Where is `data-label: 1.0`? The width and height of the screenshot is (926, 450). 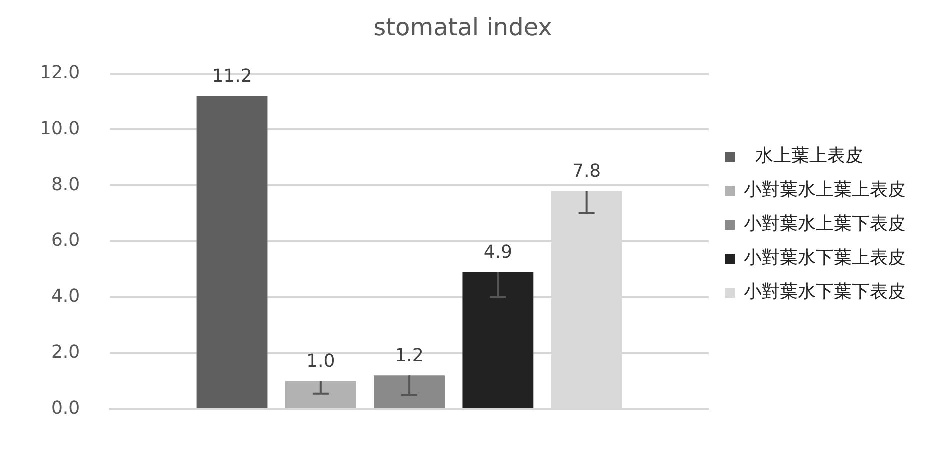 data-label: 1.0 is located at coordinates (321, 361).